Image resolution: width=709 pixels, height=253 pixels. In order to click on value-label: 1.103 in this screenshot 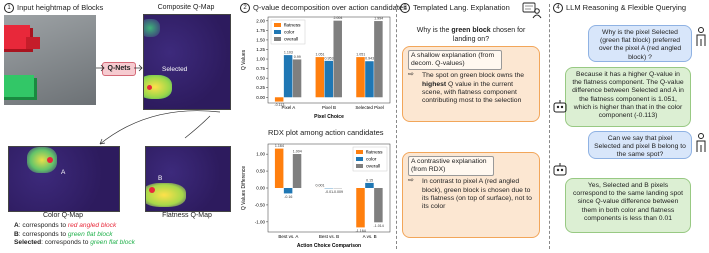, I will do `click(288, 53)`.